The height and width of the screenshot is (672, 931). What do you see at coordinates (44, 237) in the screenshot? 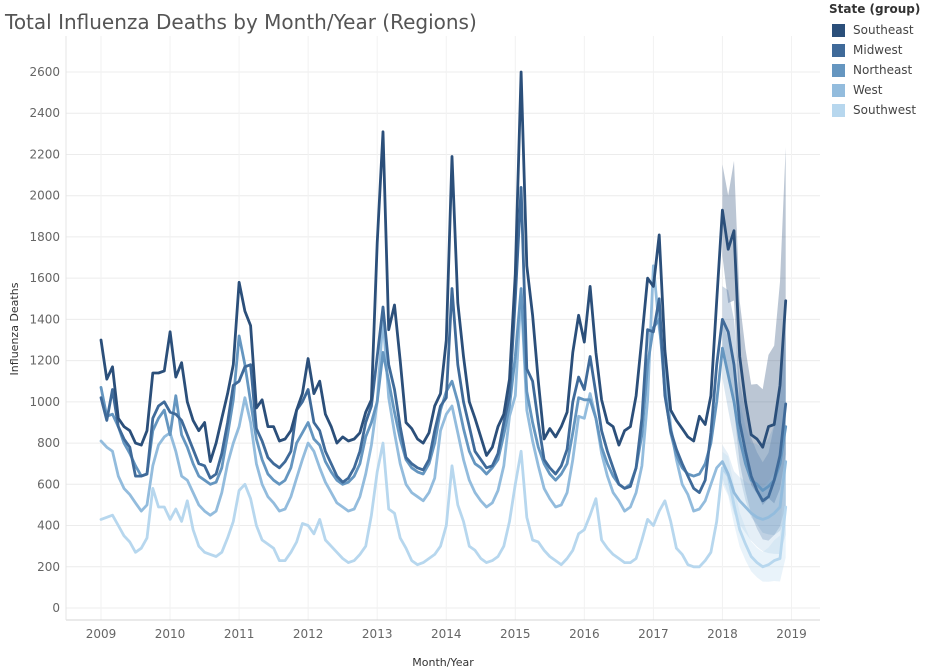
I see `y-tick-label: 1800` at bounding box center [44, 237].